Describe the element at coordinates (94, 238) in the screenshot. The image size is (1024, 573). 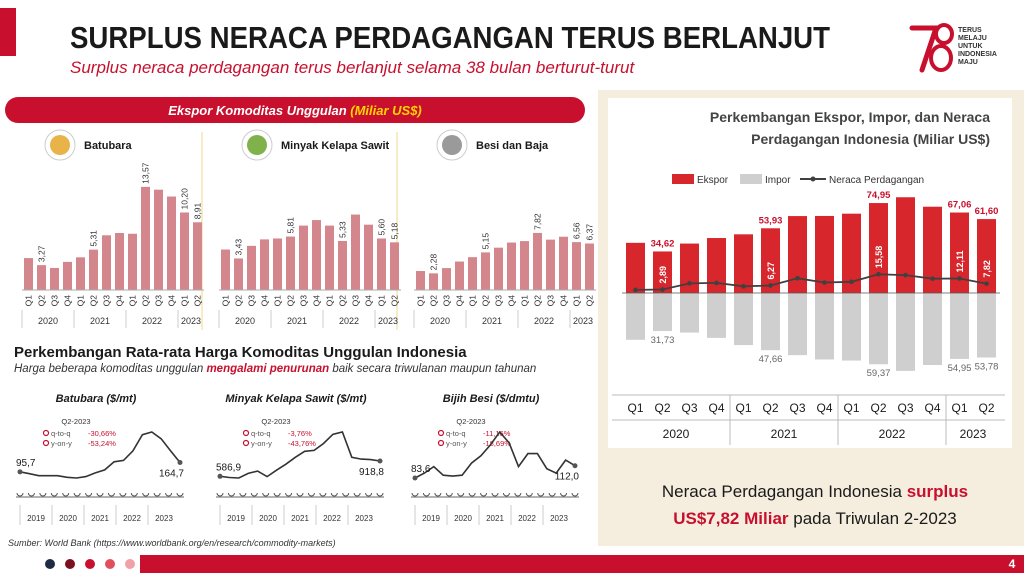
I see `bar-value-label: 5,31` at that location.